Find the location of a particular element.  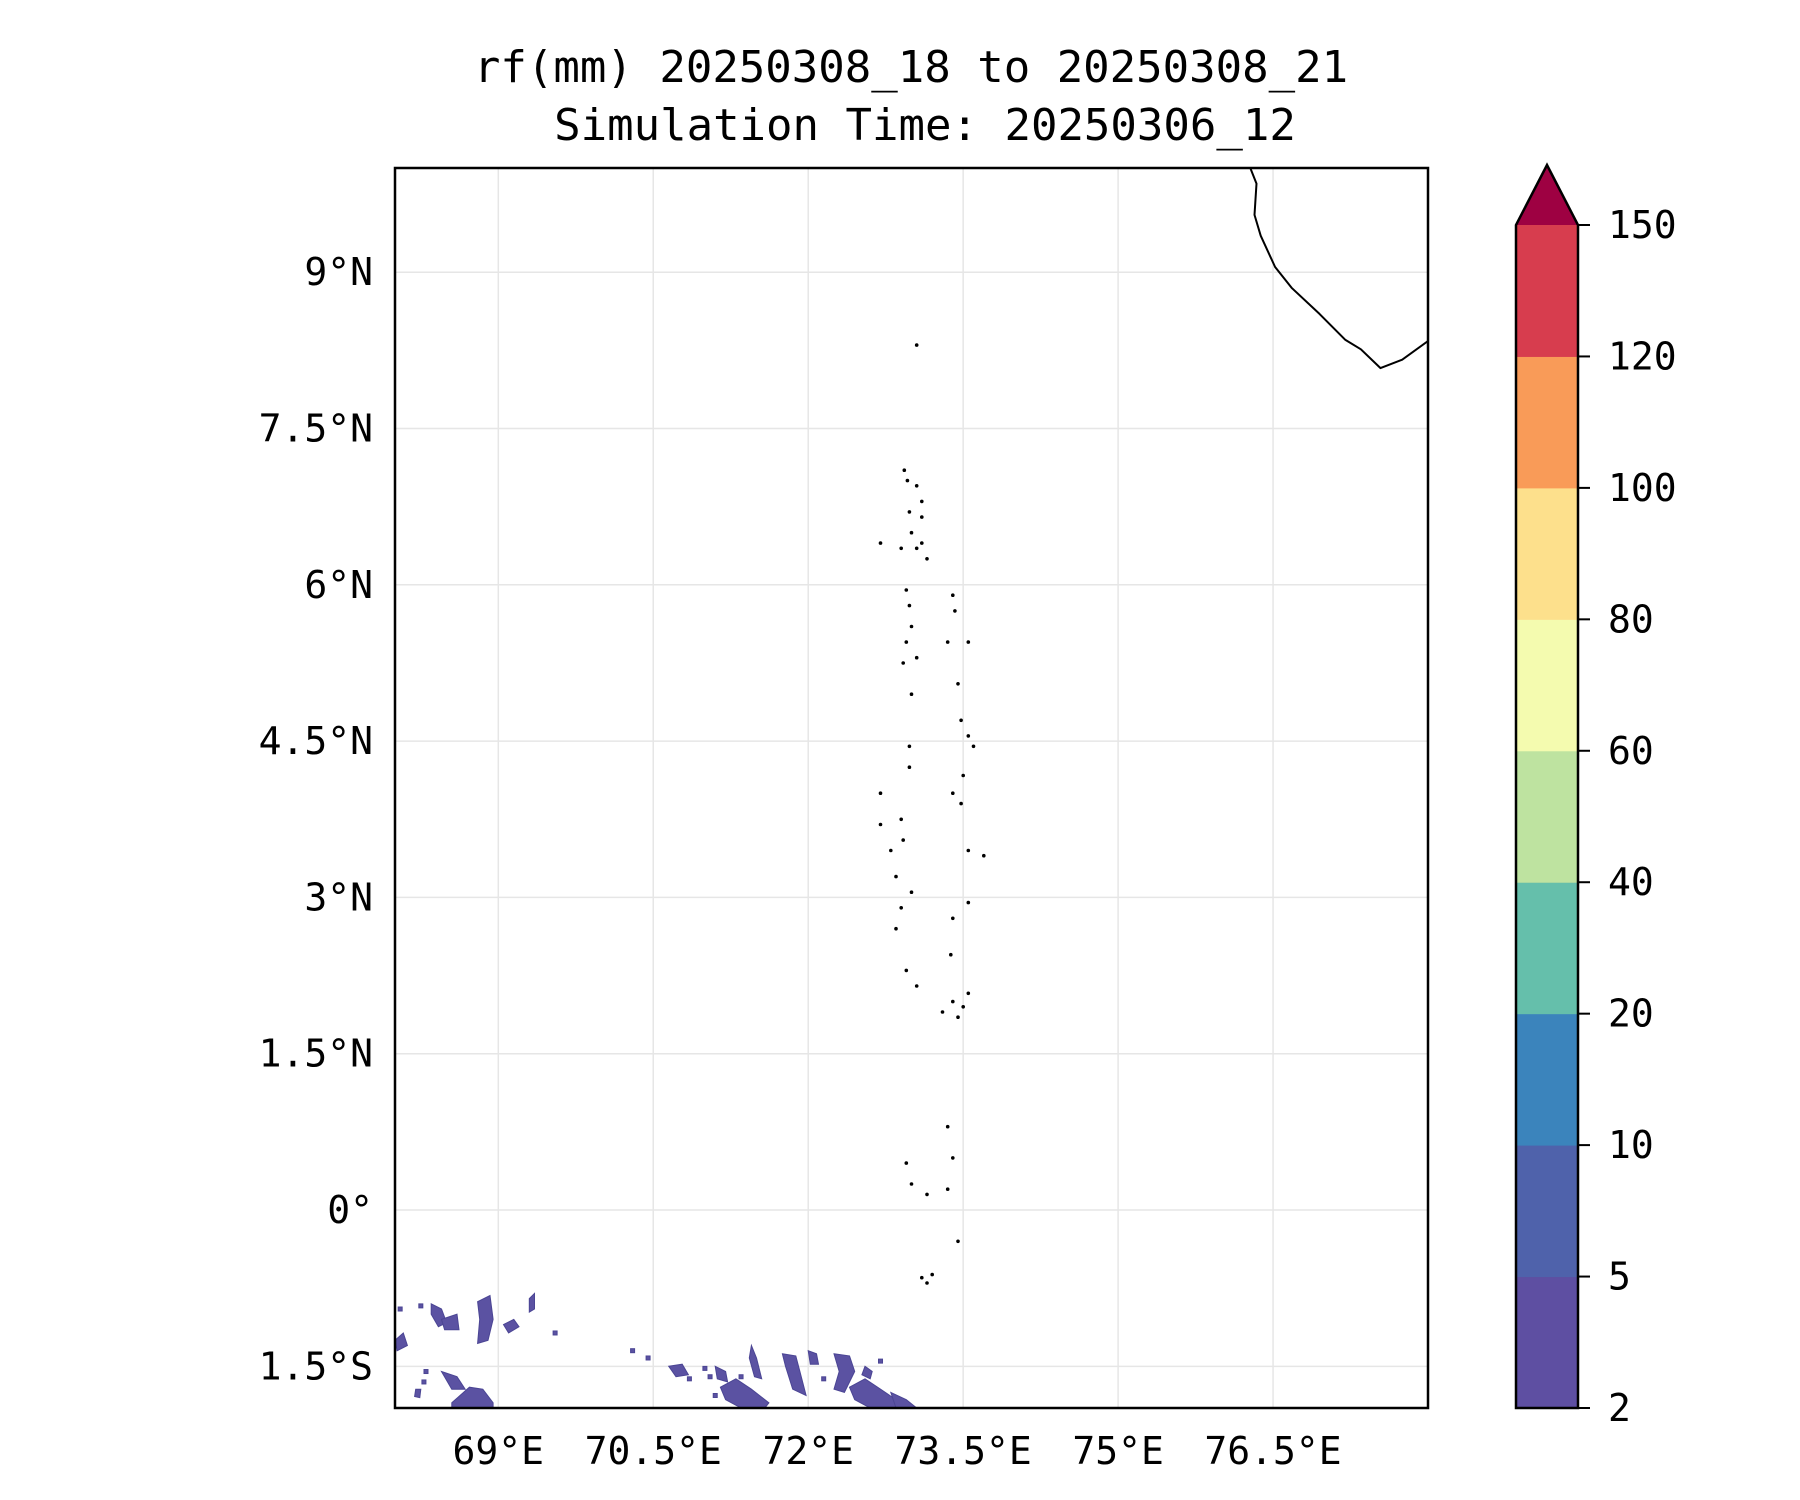

latitude-tick-labels: 9°N 7.5°N 6°N 4.5°N 3°N 1.5°N 0° 1.5°S is located at coordinates (316, 819).